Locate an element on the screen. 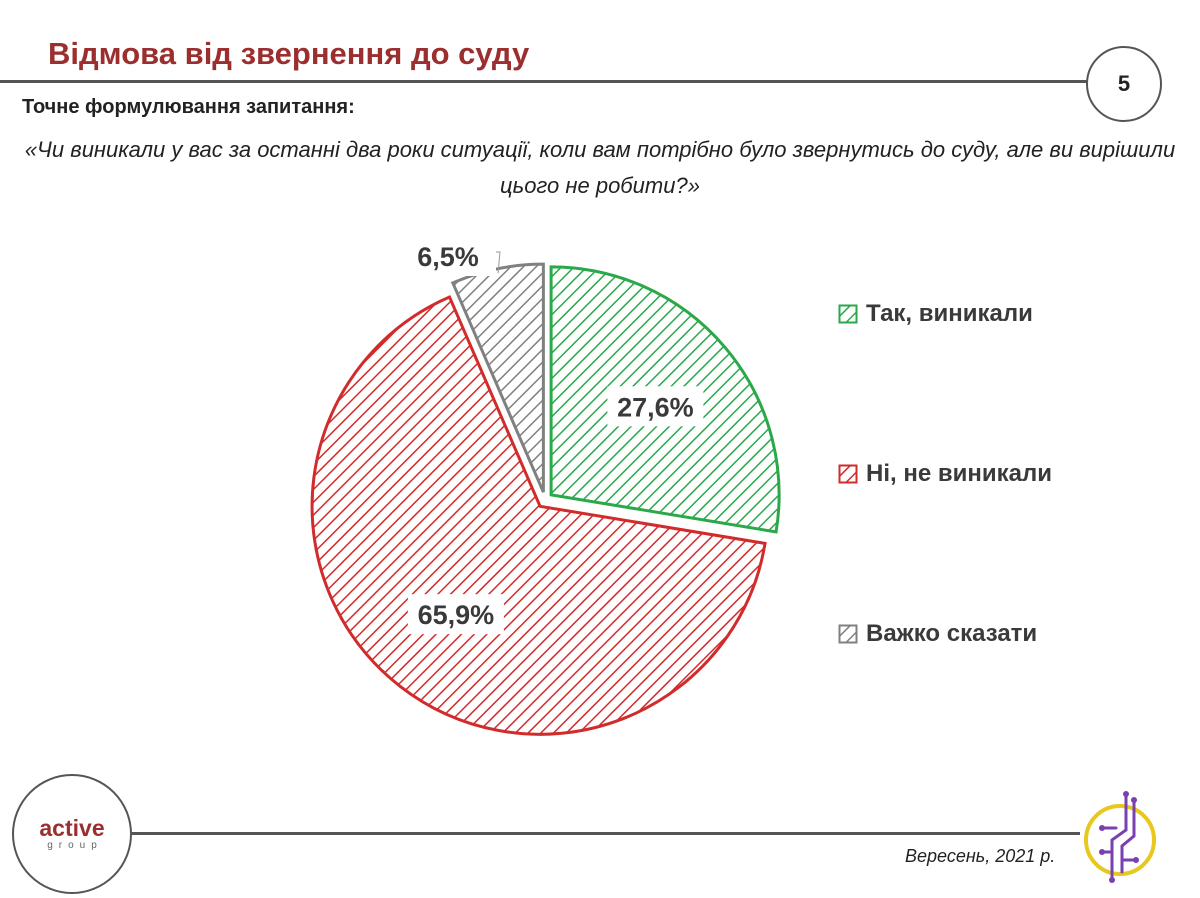 The width and height of the screenshot is (1200, 898). slice-yes-label: 27,6% is located at coordinates (655, 407).